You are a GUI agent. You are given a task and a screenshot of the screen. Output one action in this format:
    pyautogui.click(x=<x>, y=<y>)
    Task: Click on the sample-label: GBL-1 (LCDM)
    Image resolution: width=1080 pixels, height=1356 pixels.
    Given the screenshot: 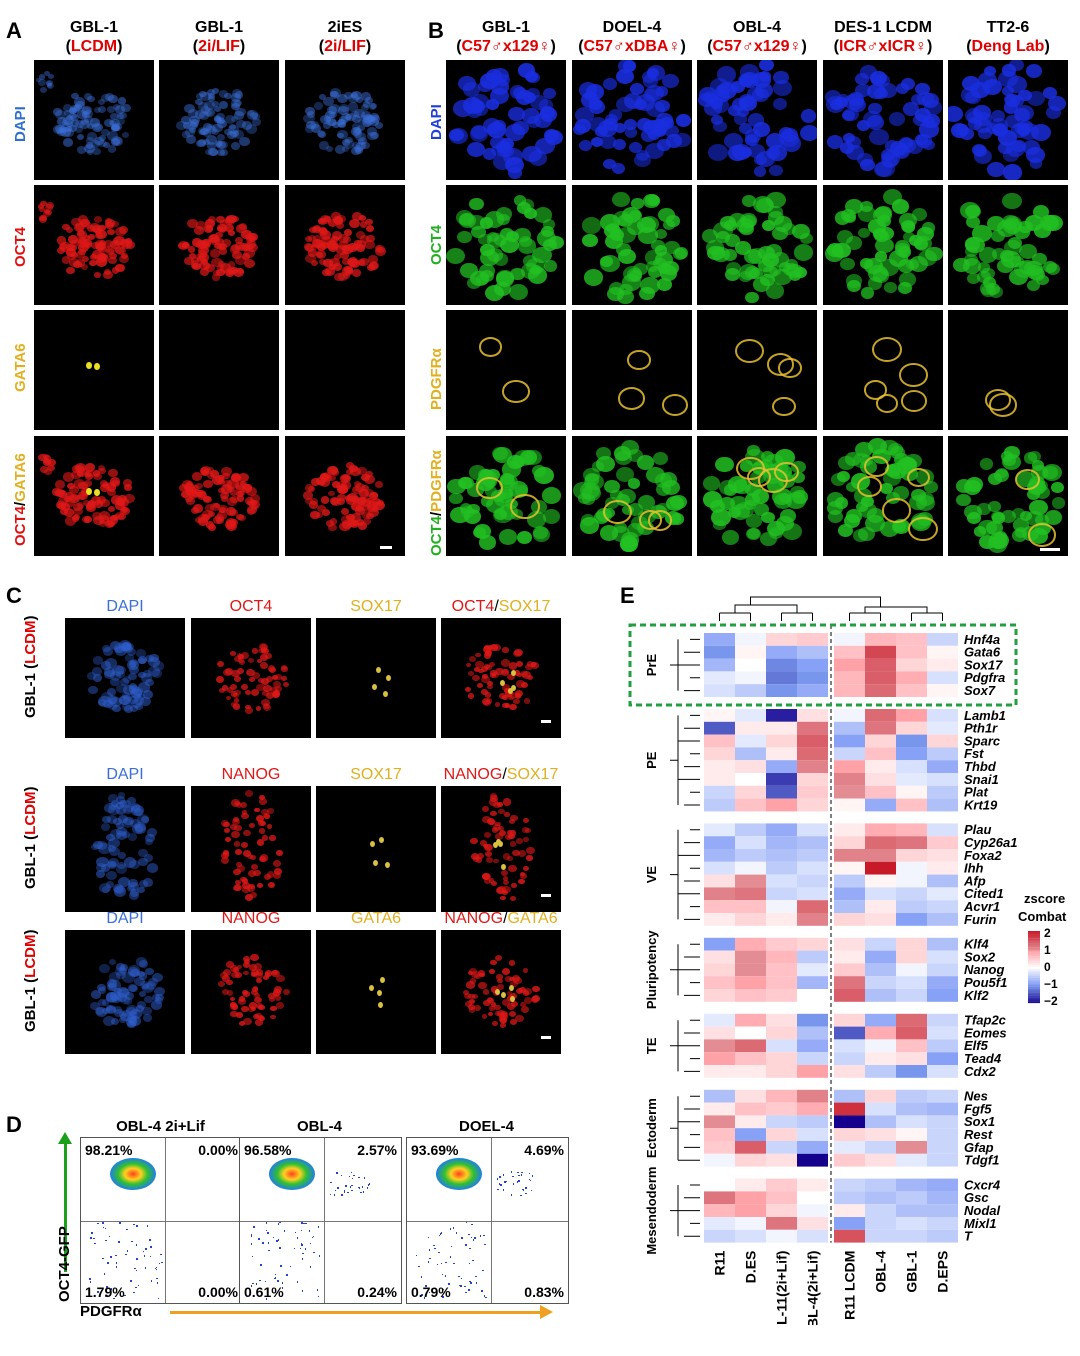 What is the action you would take?
    pyautogui.click(x=30, y=667)
    